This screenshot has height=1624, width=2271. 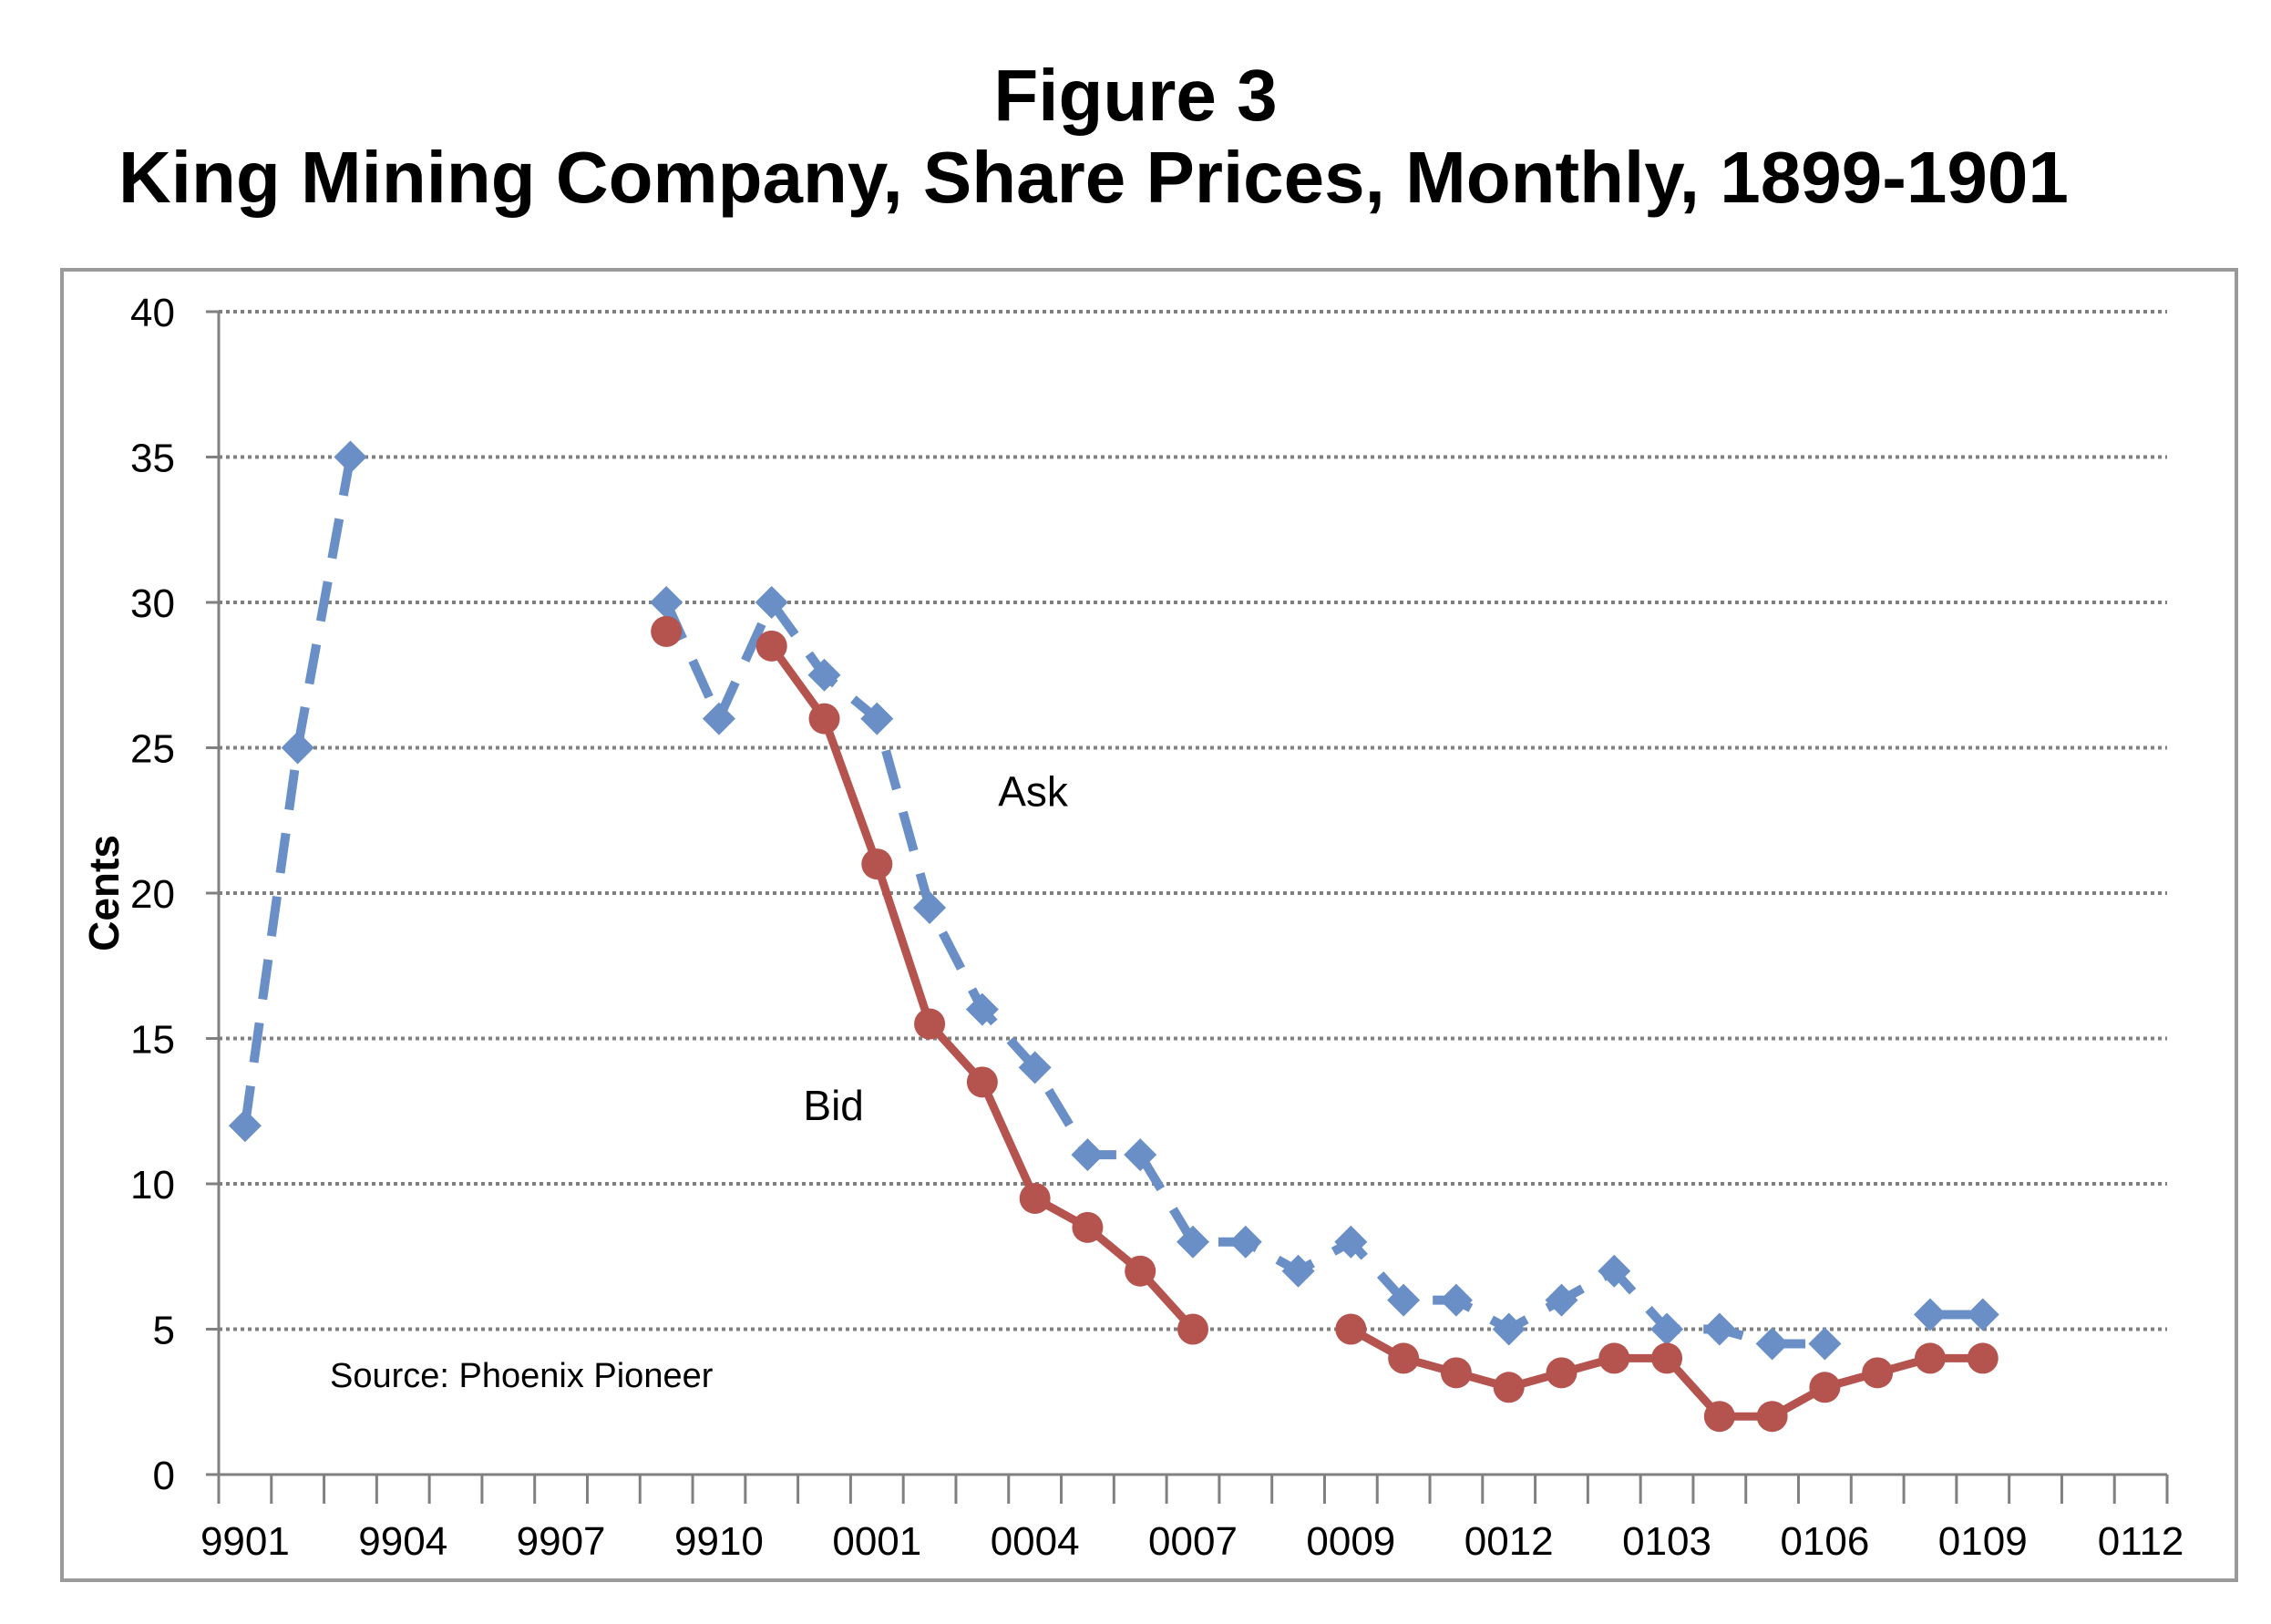 I want to click on x-tick-label: 0007, so click(x=1193, y=1541).